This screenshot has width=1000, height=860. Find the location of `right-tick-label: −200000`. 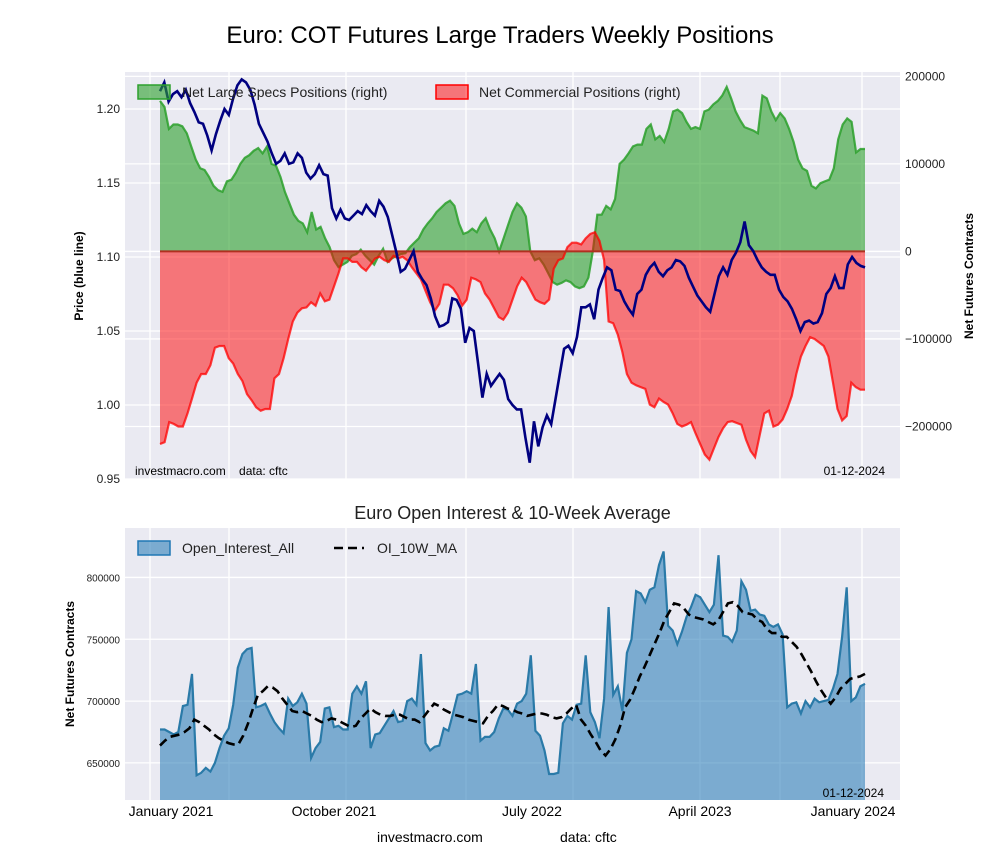

right-tick-label: −200000 is located at coordinates (928, 426).